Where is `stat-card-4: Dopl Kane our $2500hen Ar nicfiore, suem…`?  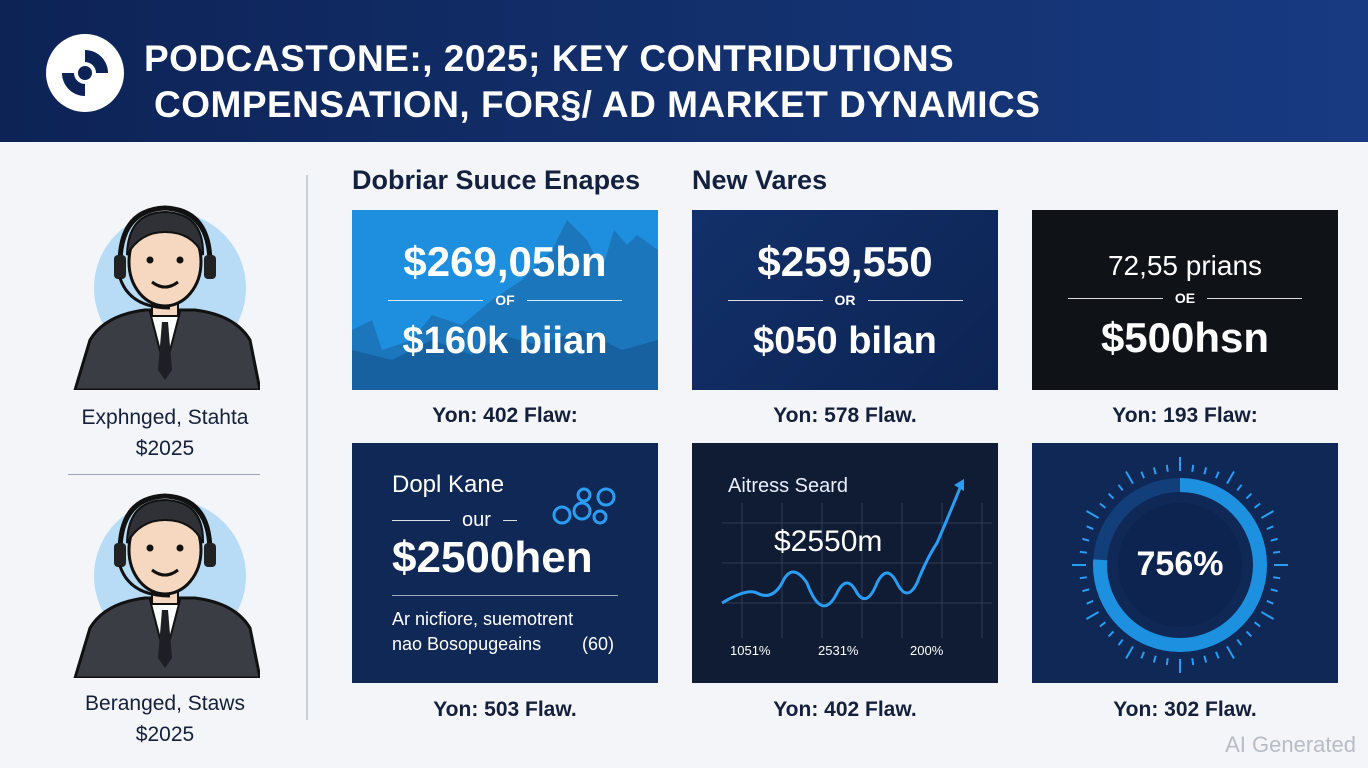
stat-card-4: Dopl Kane our $2500hen Ar nicfiore, suem… is located at coordinates (505, 563).